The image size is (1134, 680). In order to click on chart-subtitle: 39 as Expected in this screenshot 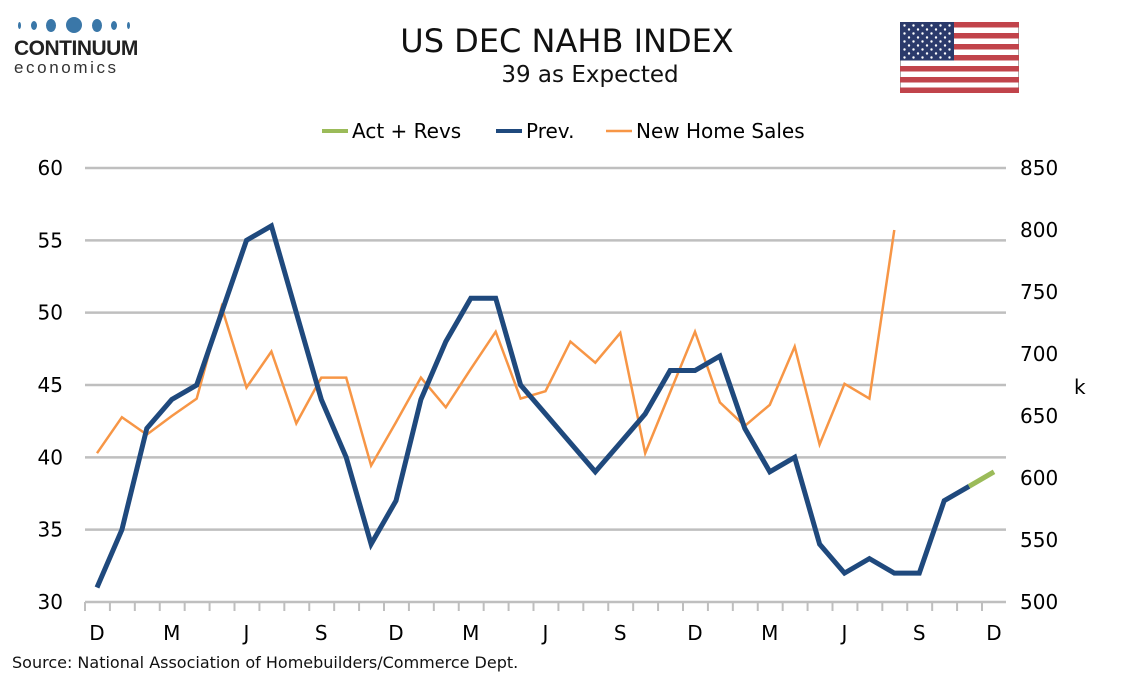, I will do `click(590, 75)`.